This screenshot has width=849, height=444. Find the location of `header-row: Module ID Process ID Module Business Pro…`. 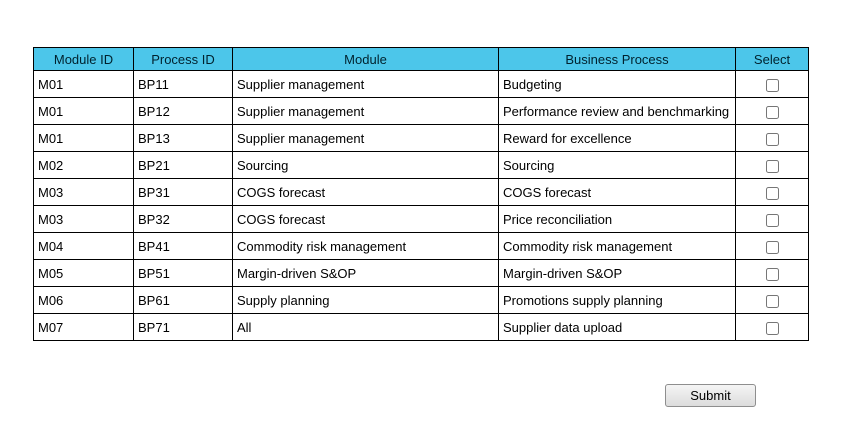

header-row: Module ID Process ID Module Business Pro… is located at coordinates (421, 59).